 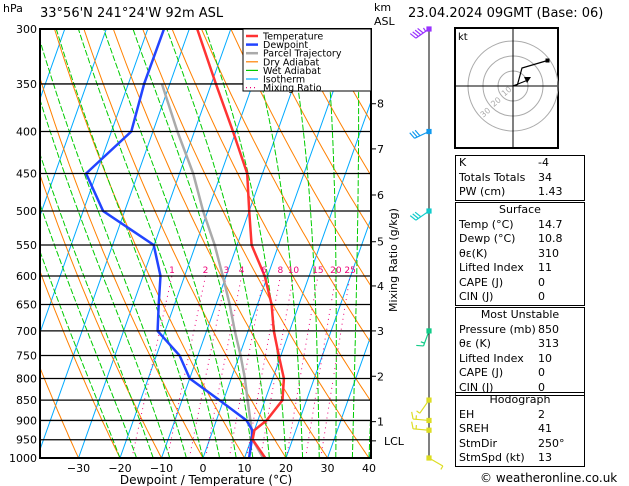 I want to click on row-eh: EH 2, so click(x=502, y=414).